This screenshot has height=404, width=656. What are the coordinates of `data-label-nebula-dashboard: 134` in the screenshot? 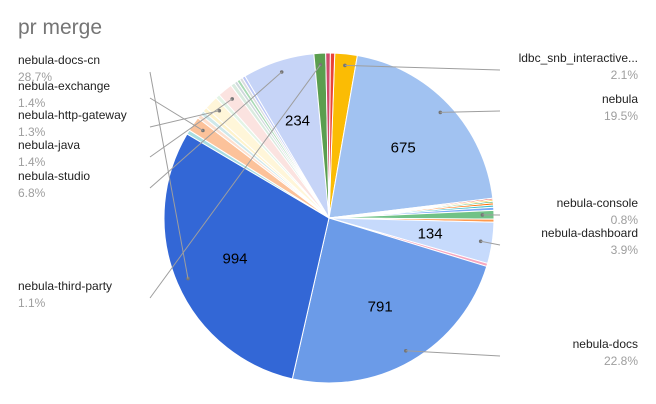 It's located at (430, 234).